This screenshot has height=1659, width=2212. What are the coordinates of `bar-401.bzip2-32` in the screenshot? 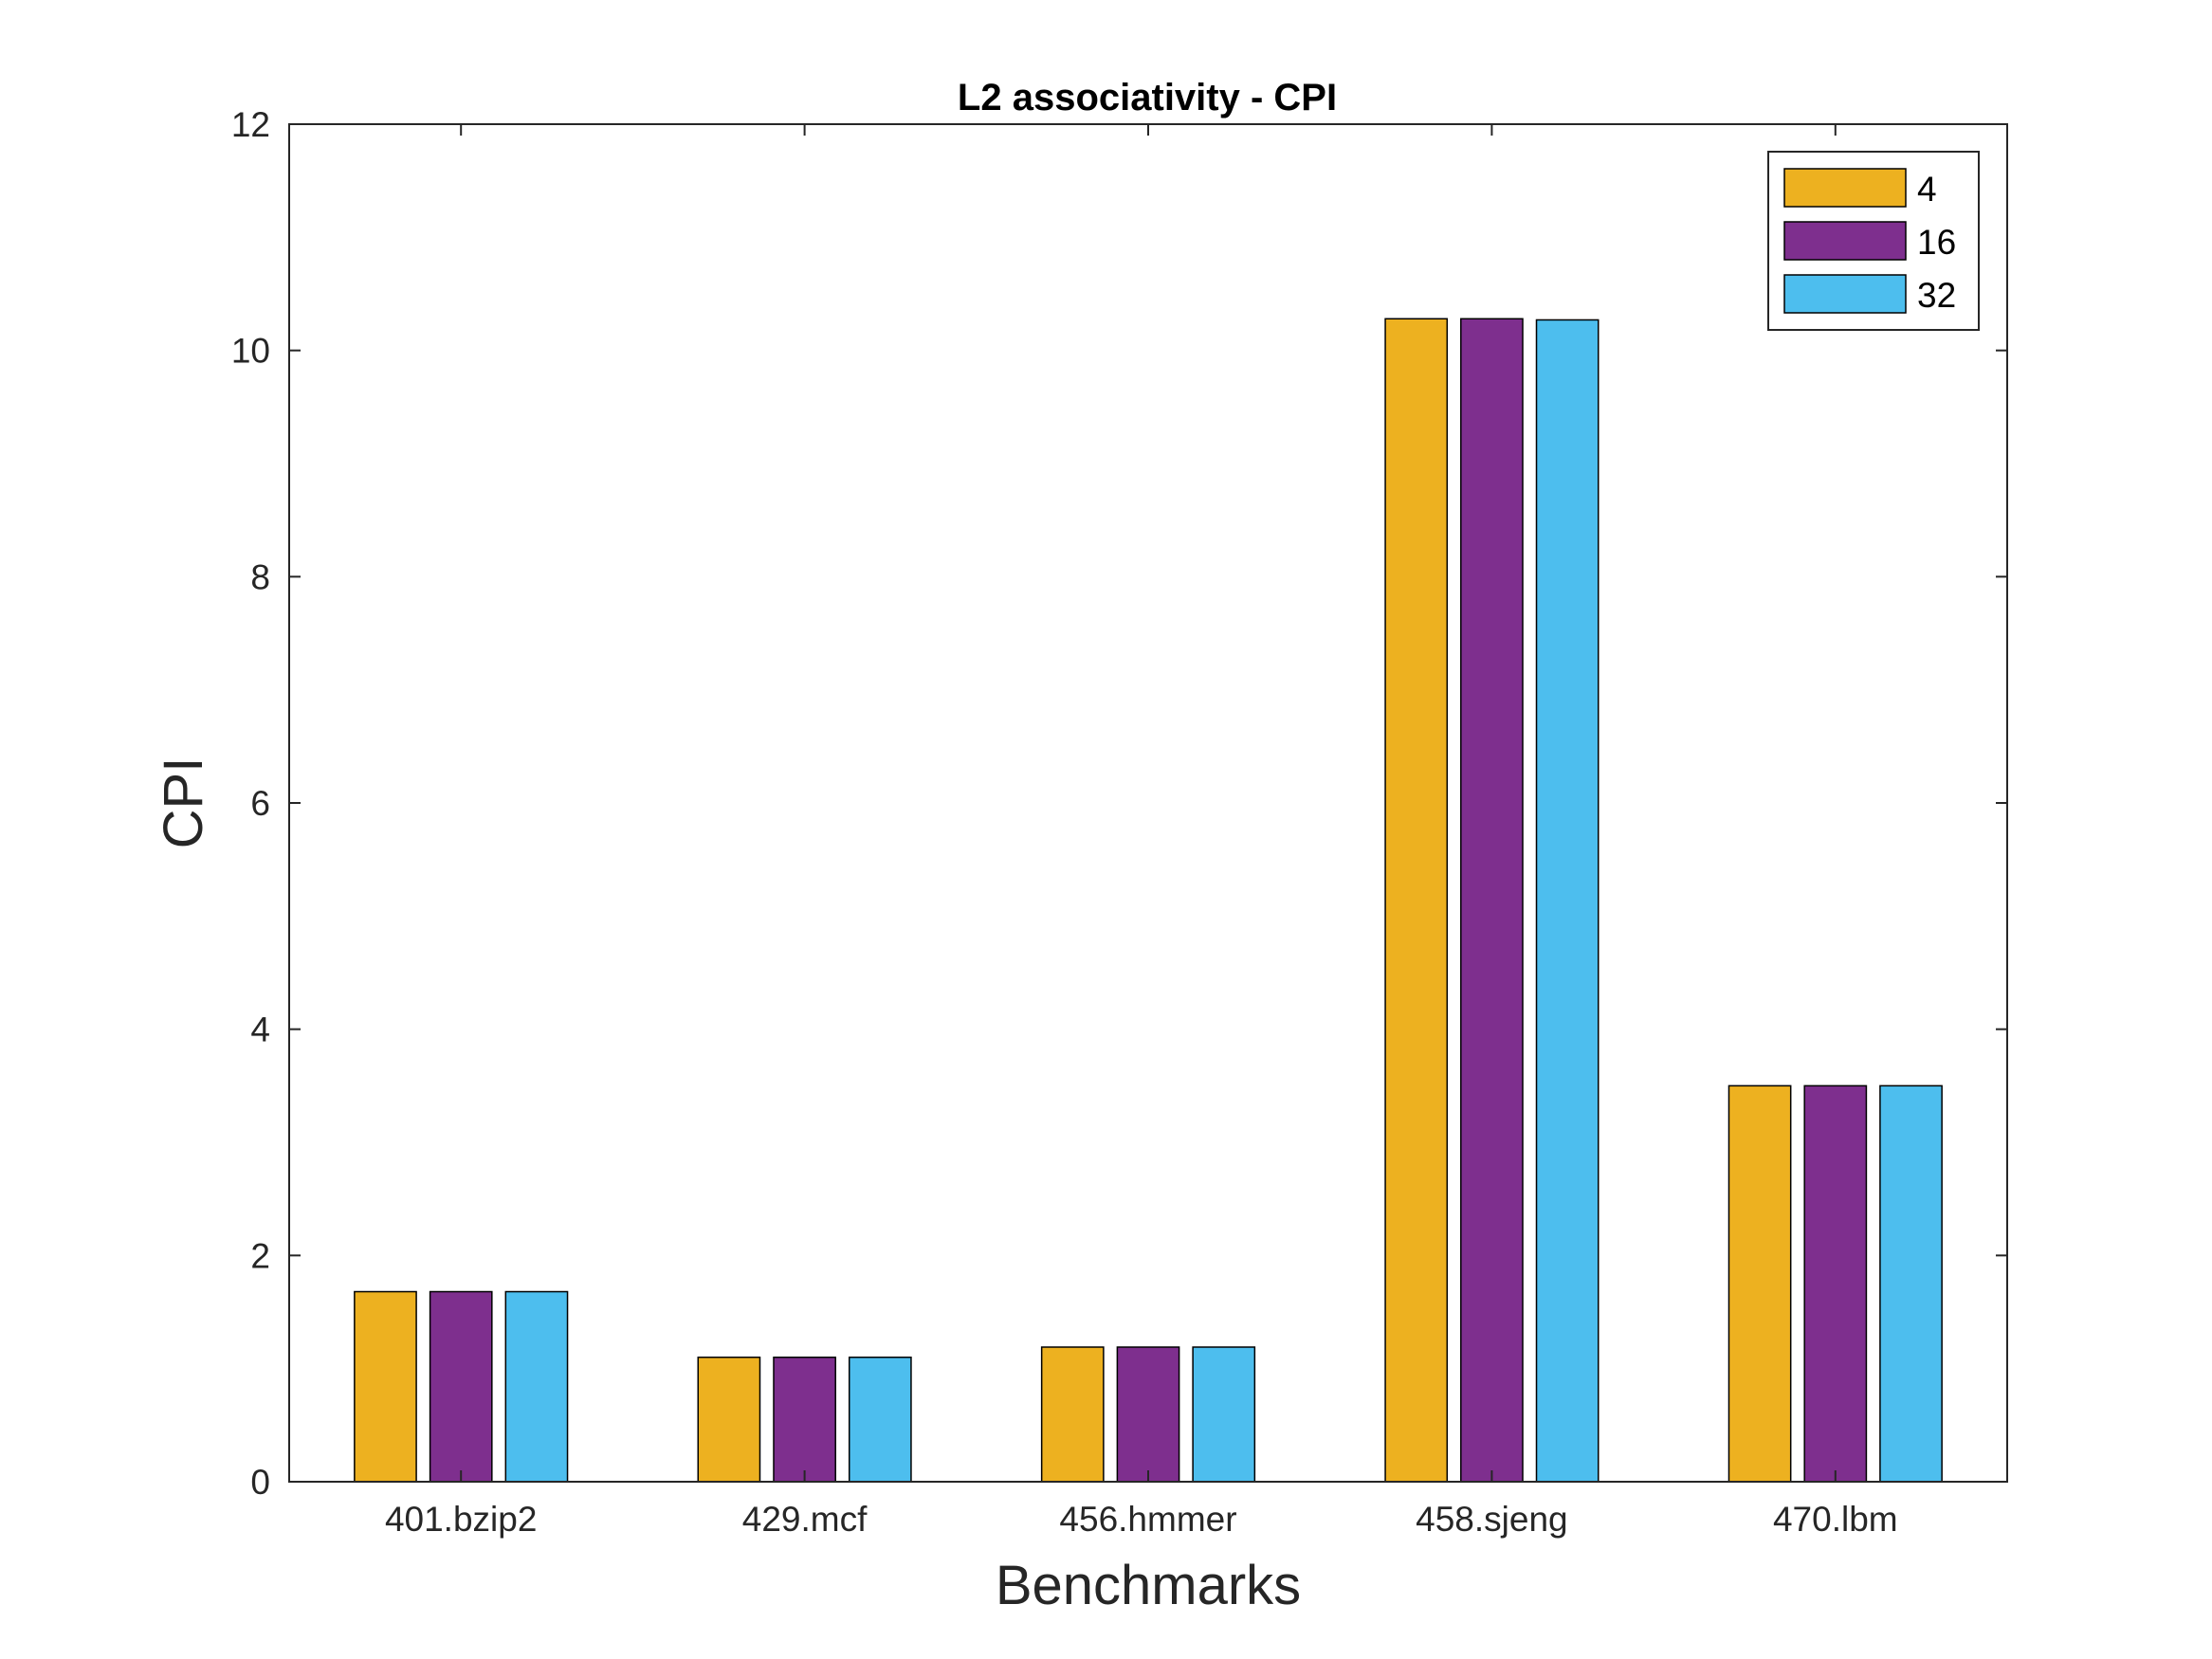 It's located at (536, 1386).